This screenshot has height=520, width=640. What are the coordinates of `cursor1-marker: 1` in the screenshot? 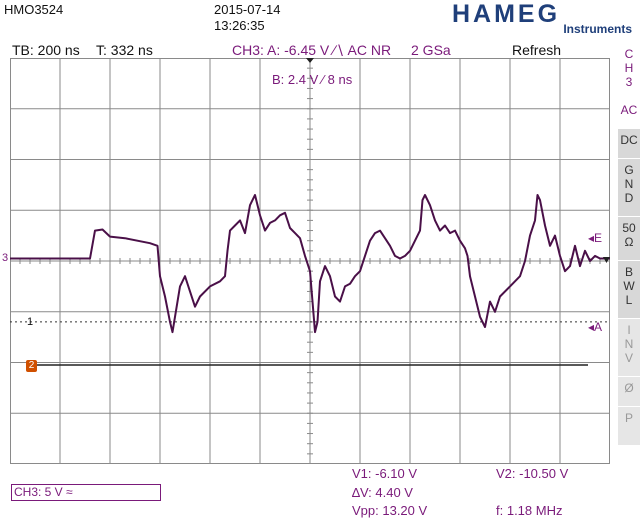 It's located at (30, 322).